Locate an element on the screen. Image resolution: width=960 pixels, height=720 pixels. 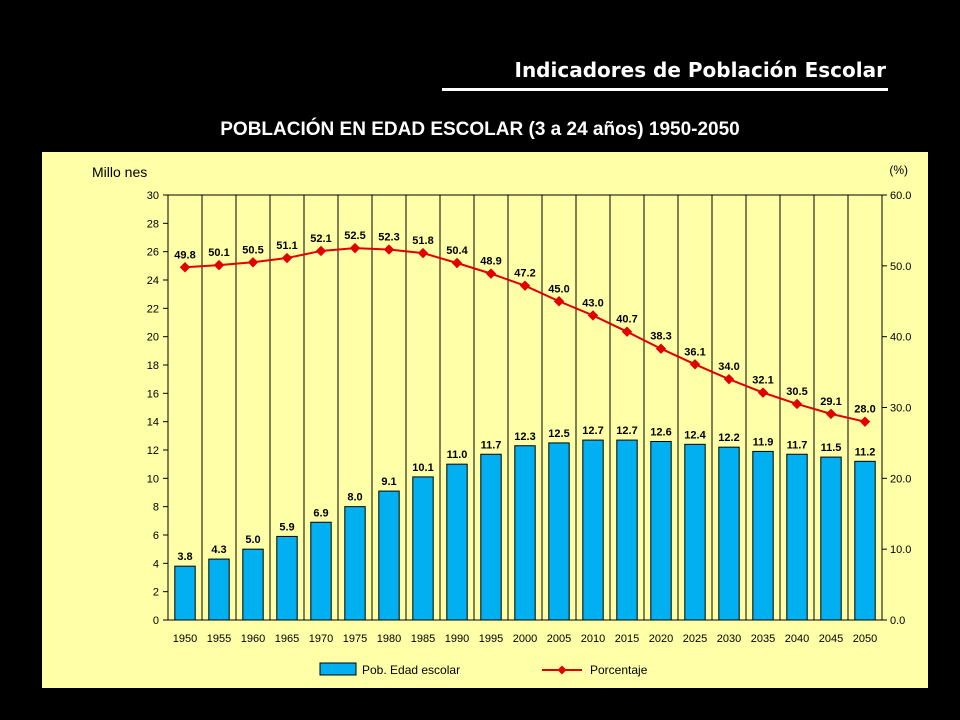
y-tick-label: 14 is located at coordinates (153, 423).